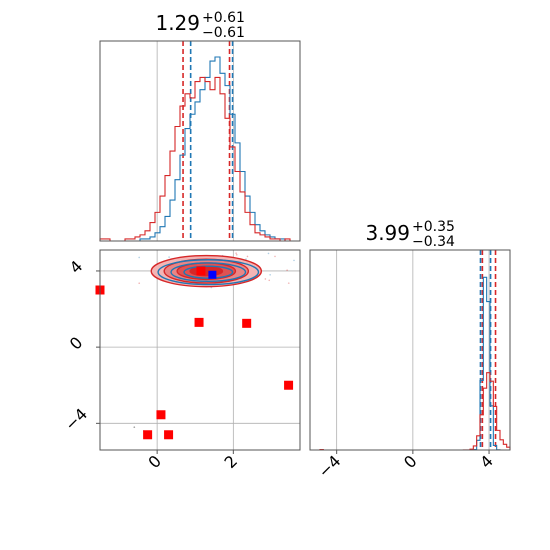 This screenshot has width=550, height=550. I want to click on hist-param0-frame, so click(200, 141).